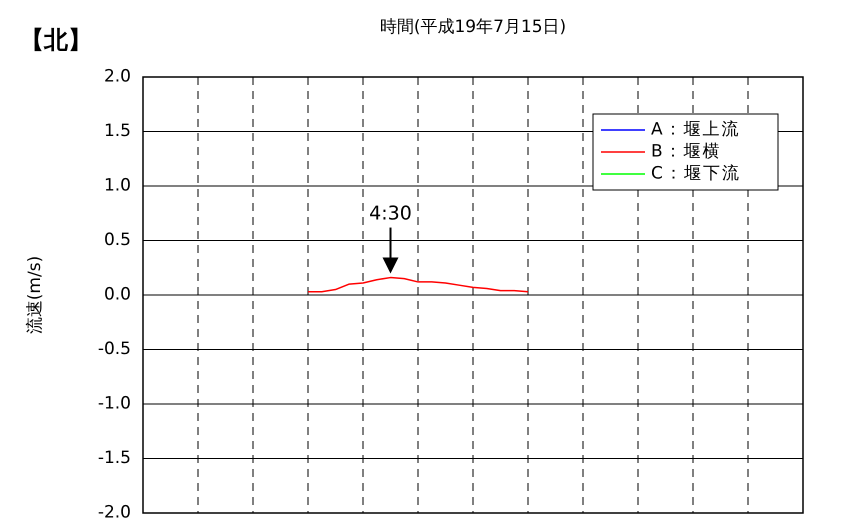  Describe the element at coordinates (117, 76) in the screenshot. I see `y-tick-label: 2.0` at that location.